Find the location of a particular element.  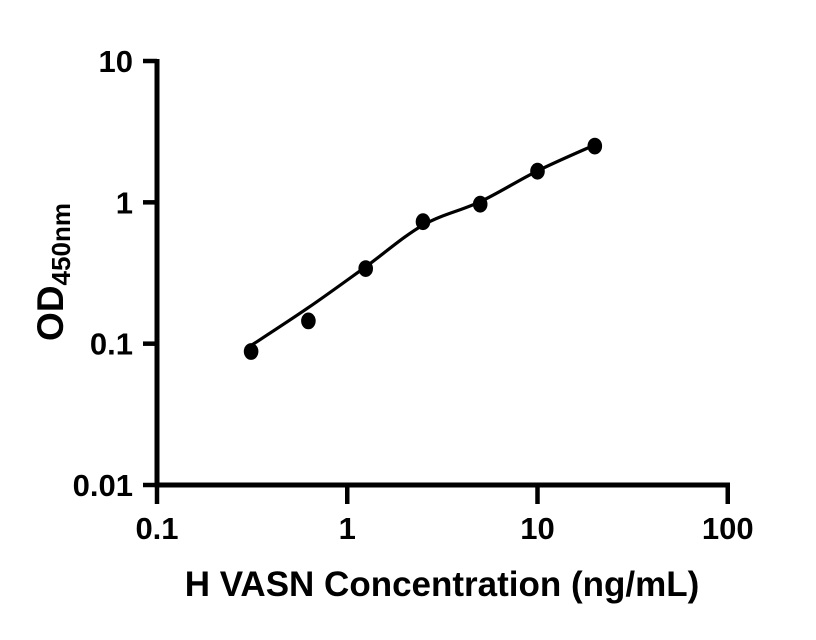

x-tick-label: 10 is located at coordinates (537, 528).